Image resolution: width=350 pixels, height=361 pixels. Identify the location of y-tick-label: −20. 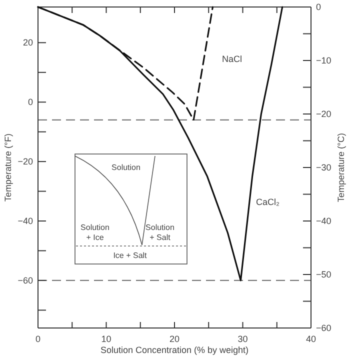
(25, 161).